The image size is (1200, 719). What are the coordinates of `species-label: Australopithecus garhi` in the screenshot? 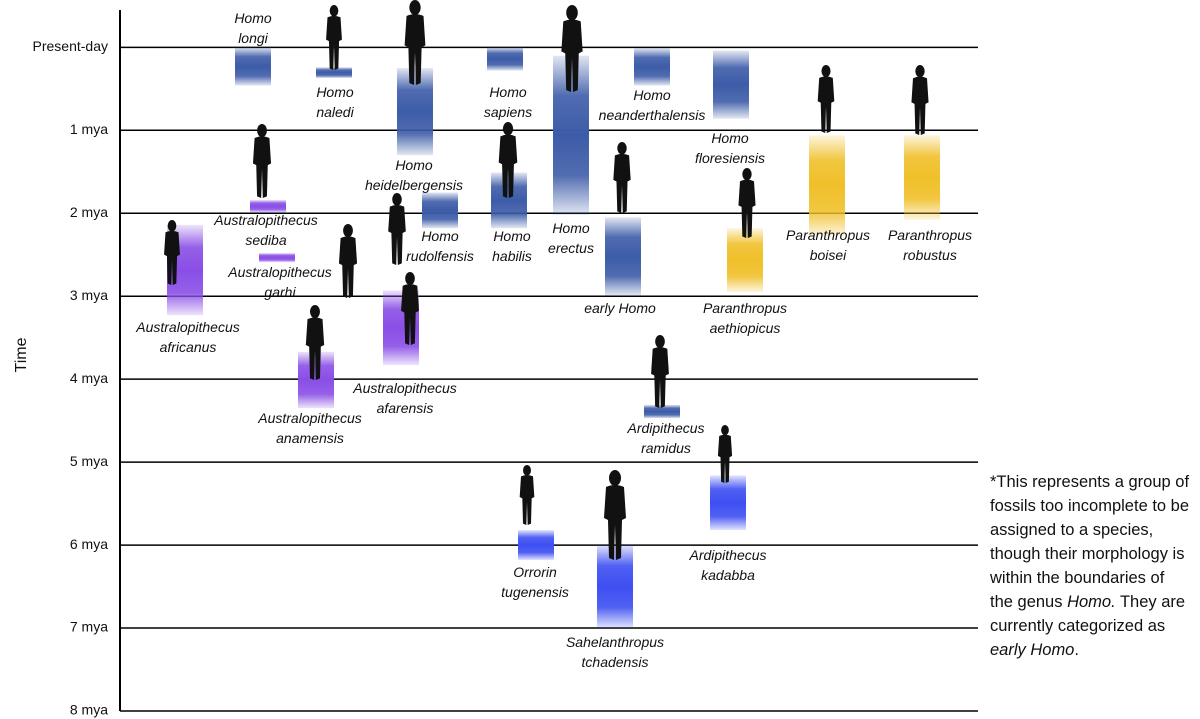 It's located at (280, 282).